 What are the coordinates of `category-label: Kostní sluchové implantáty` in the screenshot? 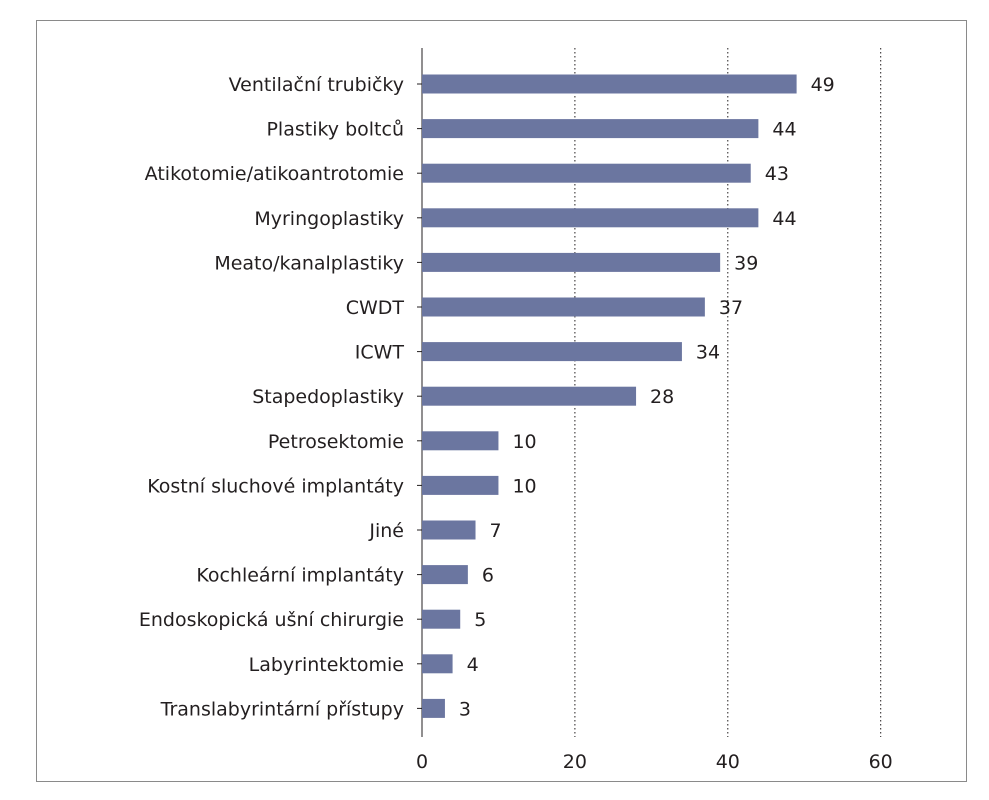 It's located at (275, 486).